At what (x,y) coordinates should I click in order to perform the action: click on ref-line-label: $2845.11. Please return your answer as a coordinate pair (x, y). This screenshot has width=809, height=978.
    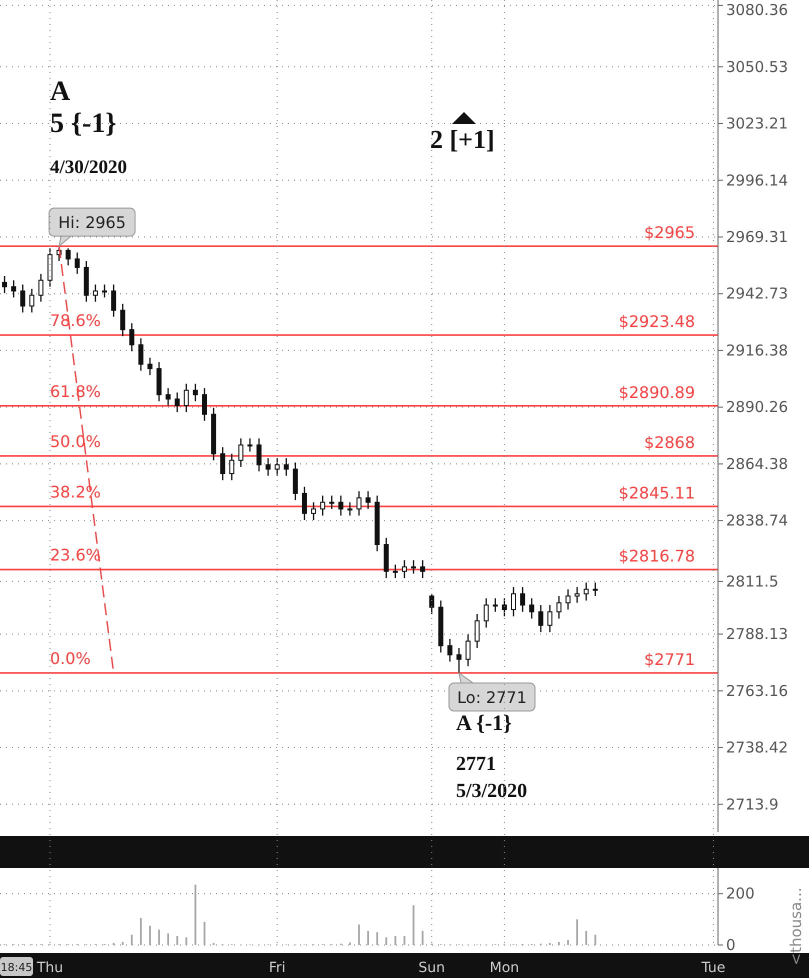
    Looking at the image, I should click on (656, 492).